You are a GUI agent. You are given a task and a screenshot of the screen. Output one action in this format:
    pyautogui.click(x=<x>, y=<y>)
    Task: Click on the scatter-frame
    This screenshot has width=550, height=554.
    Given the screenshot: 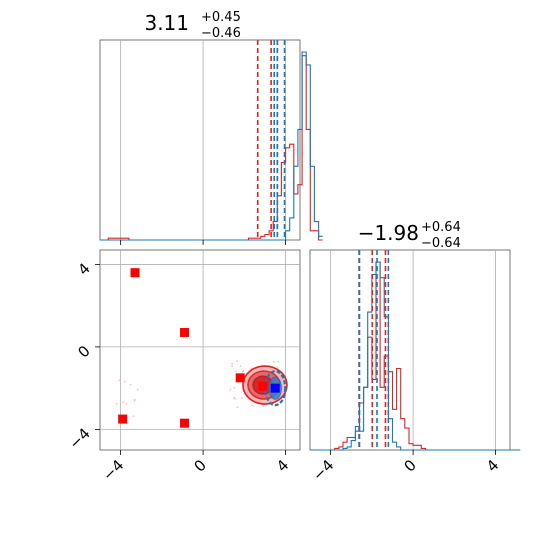 What is the action you would take?
    pyautogui.click(x=200, y=350)
    